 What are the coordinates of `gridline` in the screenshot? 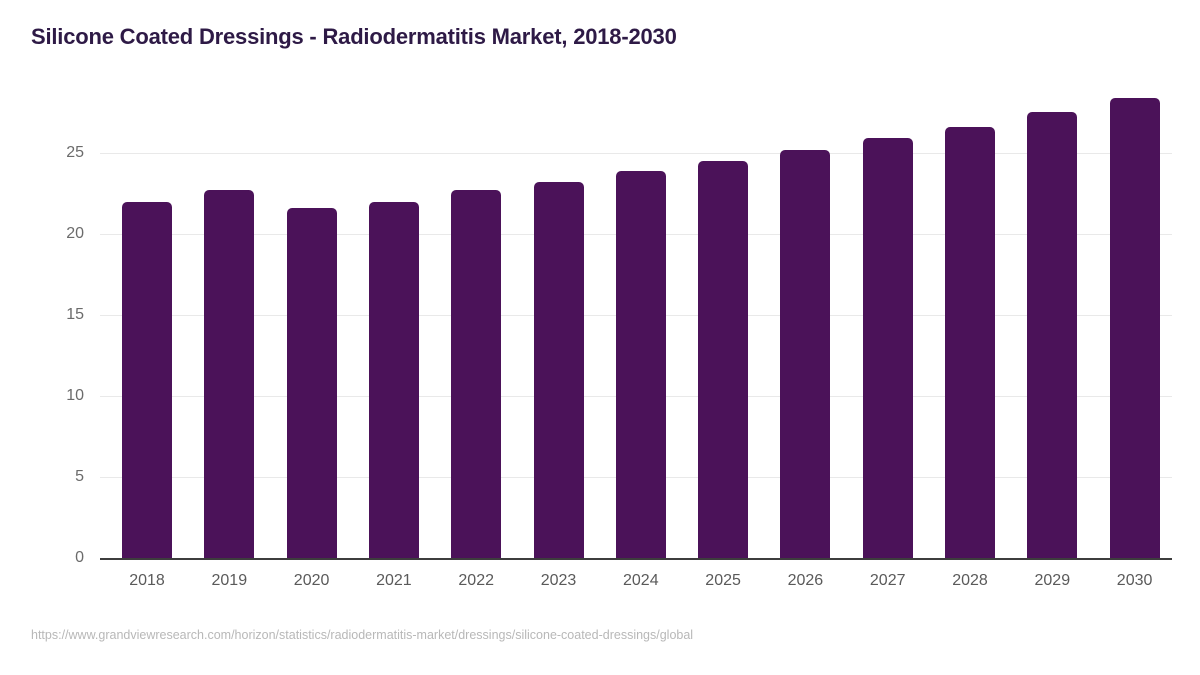 It's located at (636, 153).